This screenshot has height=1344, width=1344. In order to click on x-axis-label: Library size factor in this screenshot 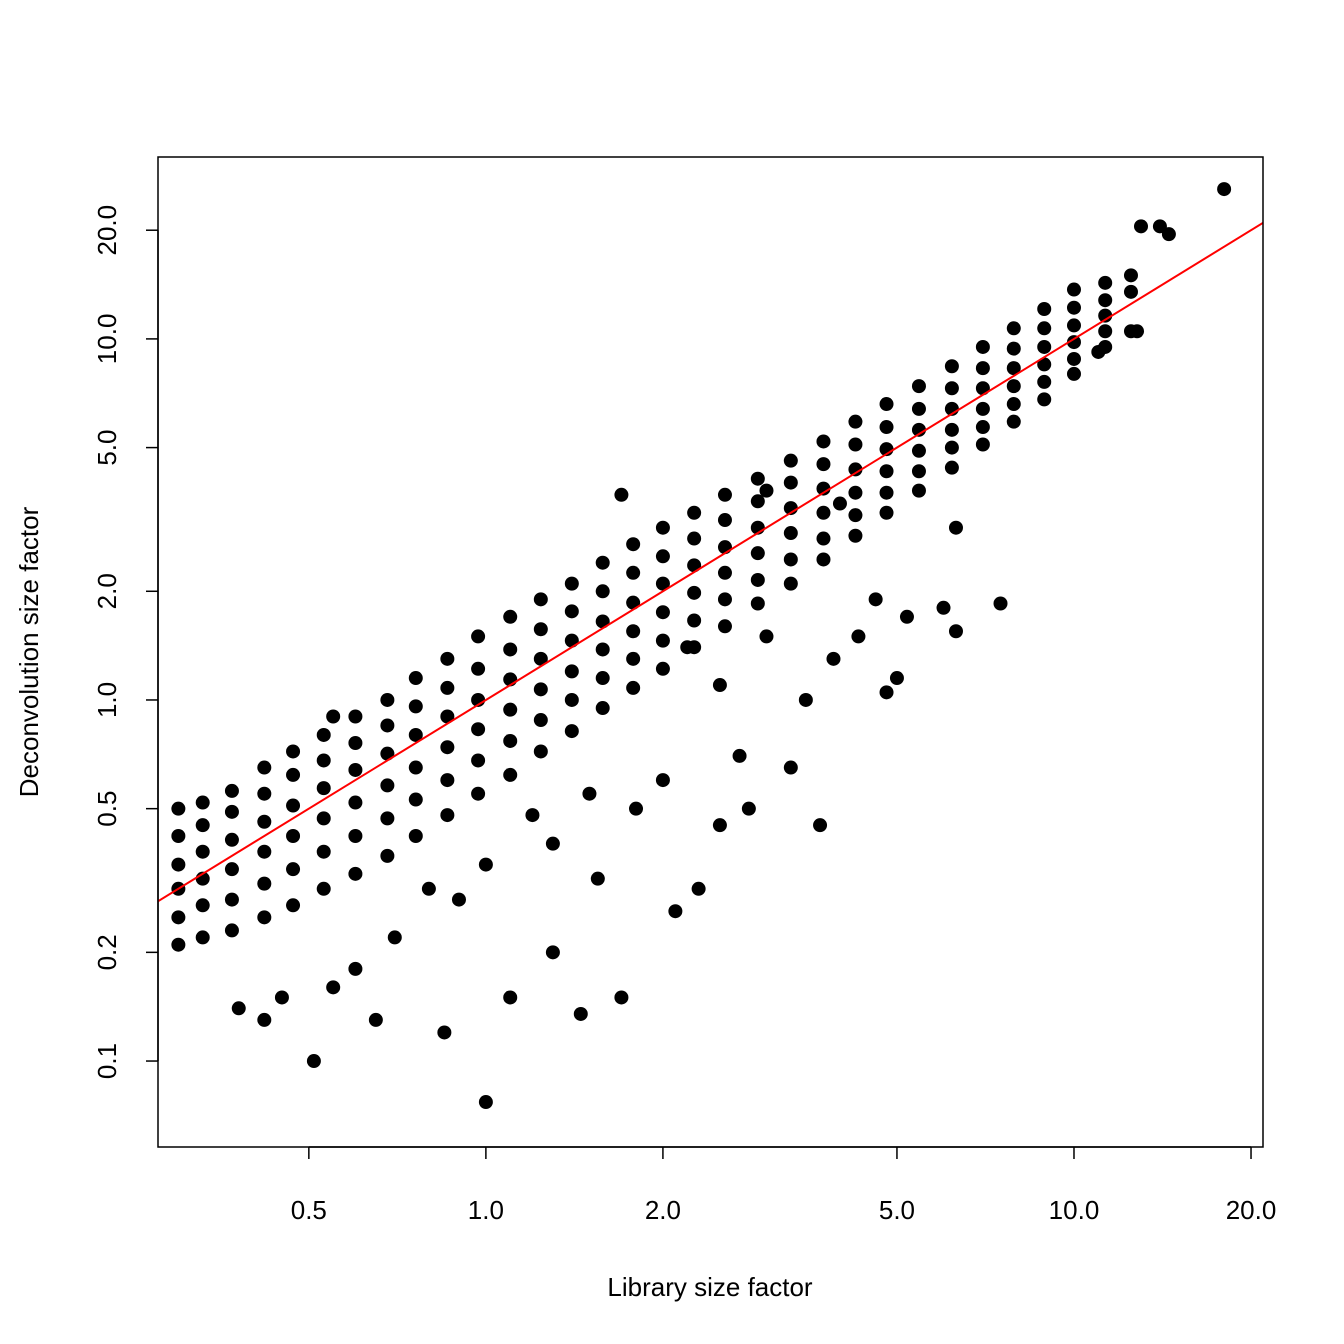, I will do `click(710, 1287)`.